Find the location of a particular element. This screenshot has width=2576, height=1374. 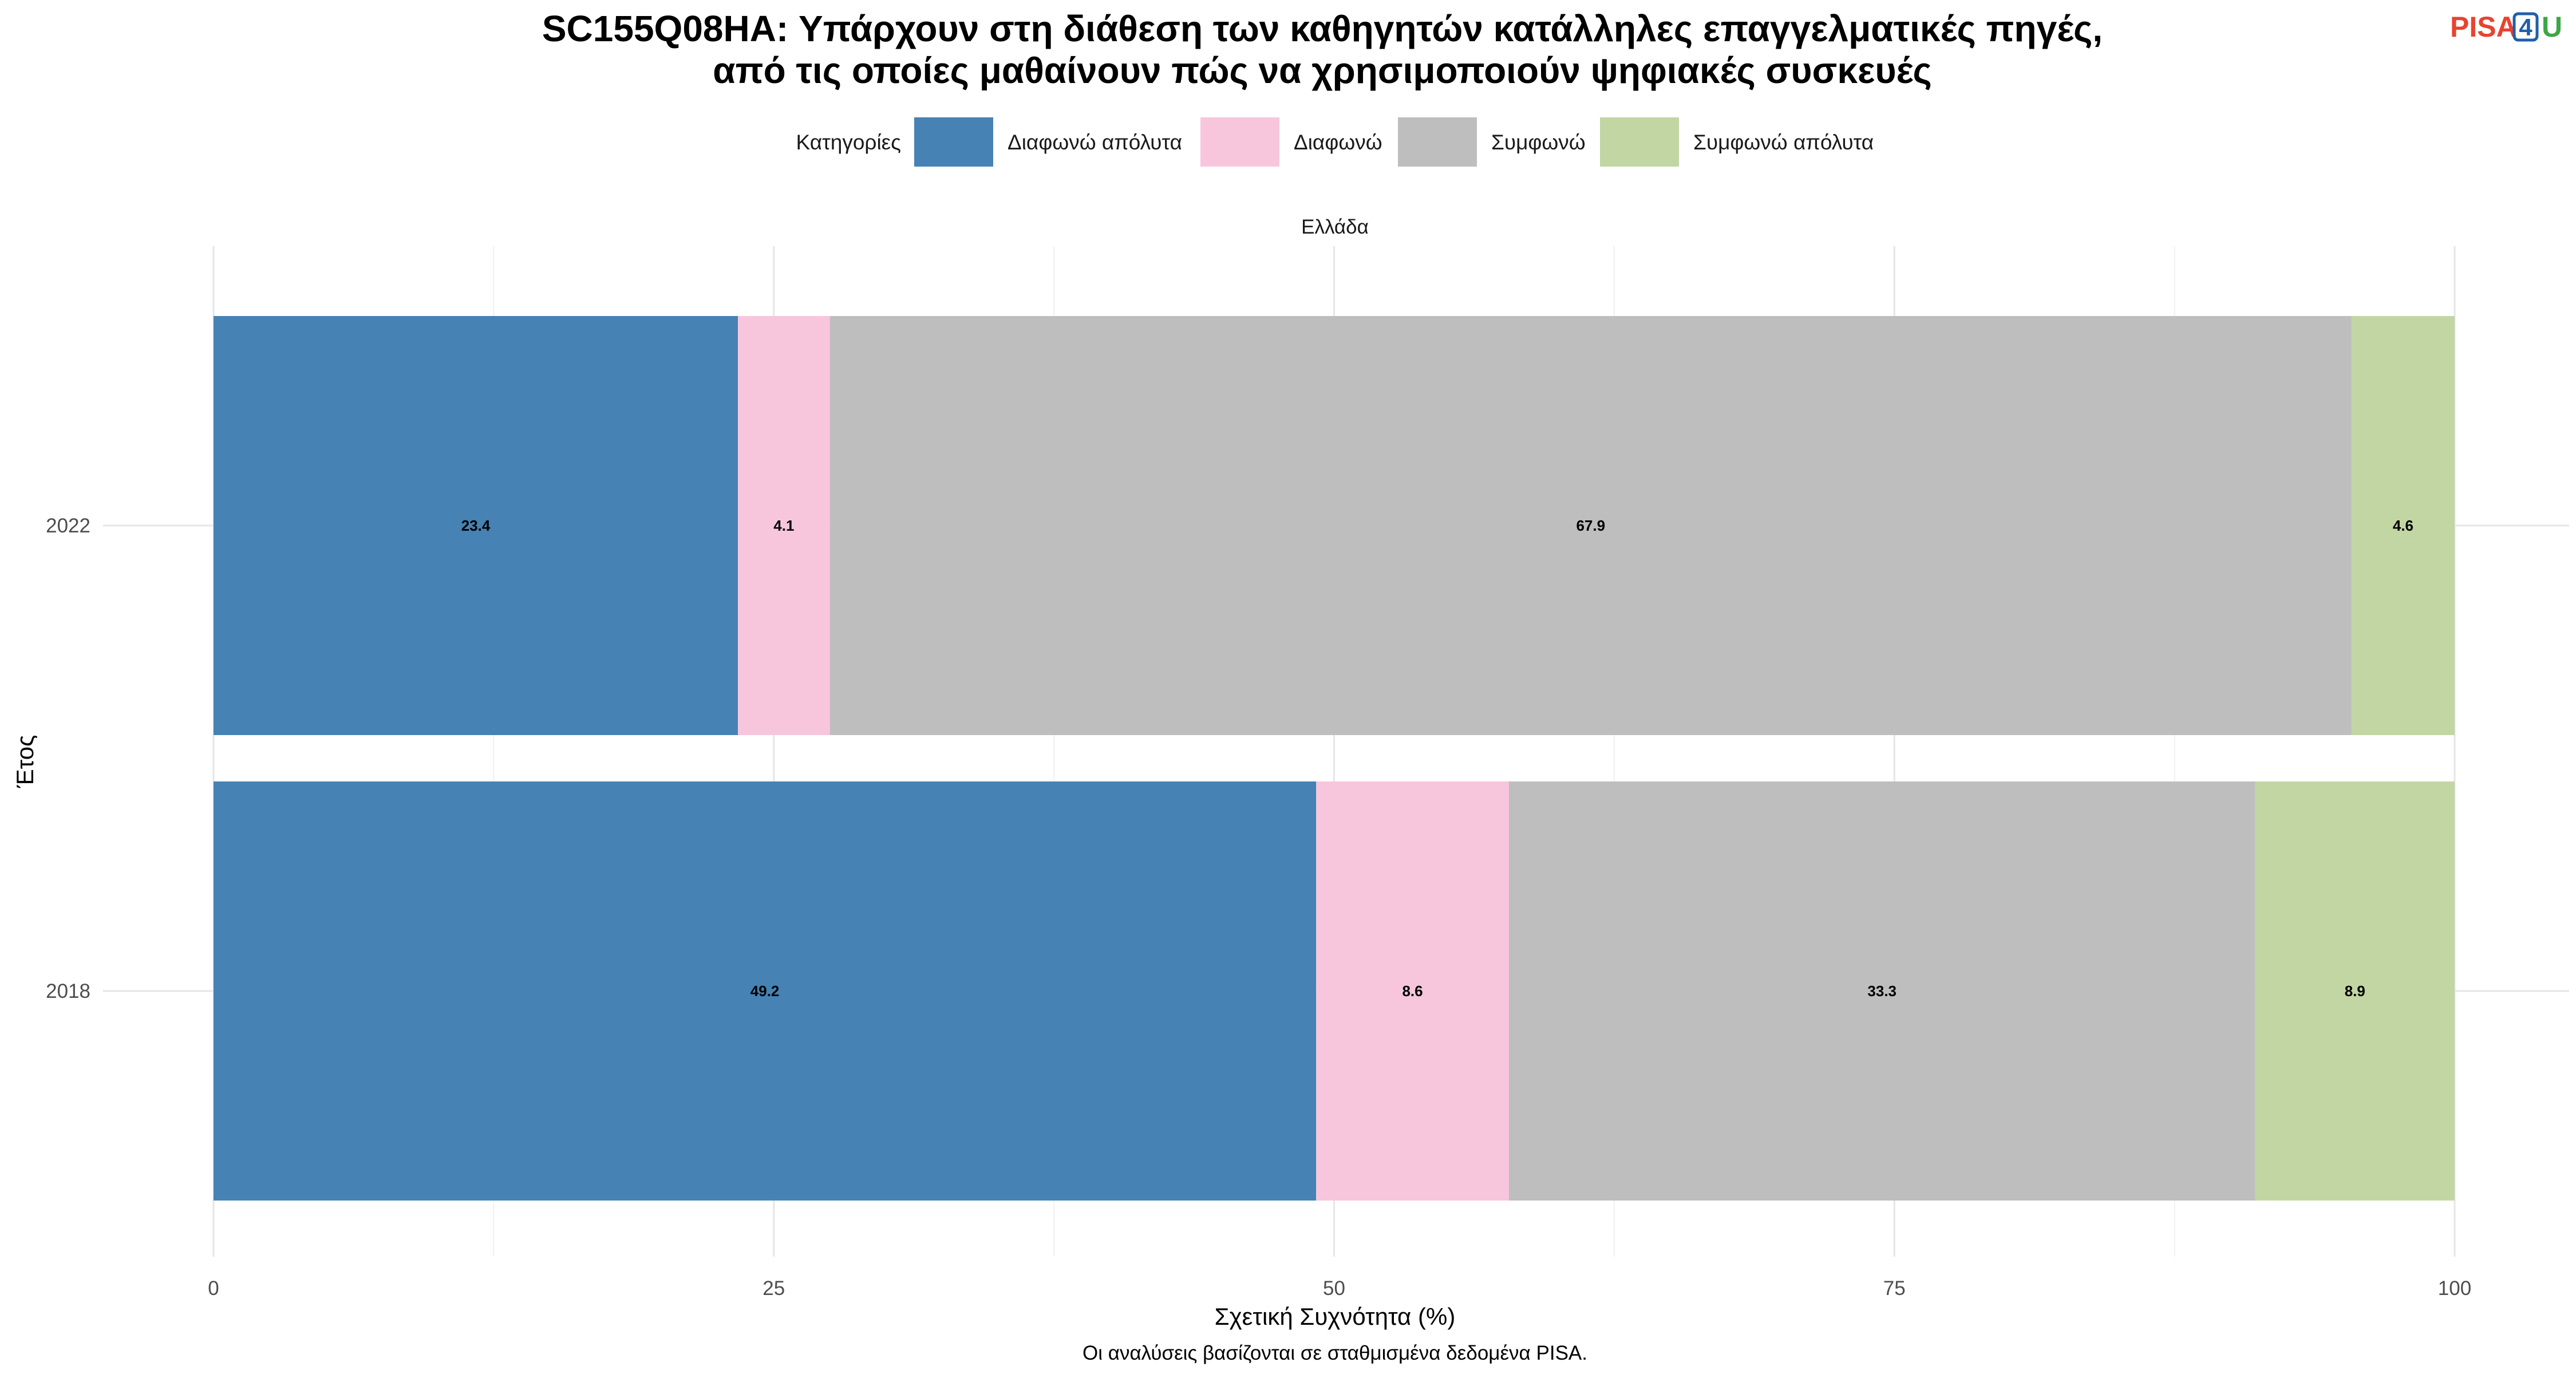

svg-text: 4 is located at coordinates (2525, 27).